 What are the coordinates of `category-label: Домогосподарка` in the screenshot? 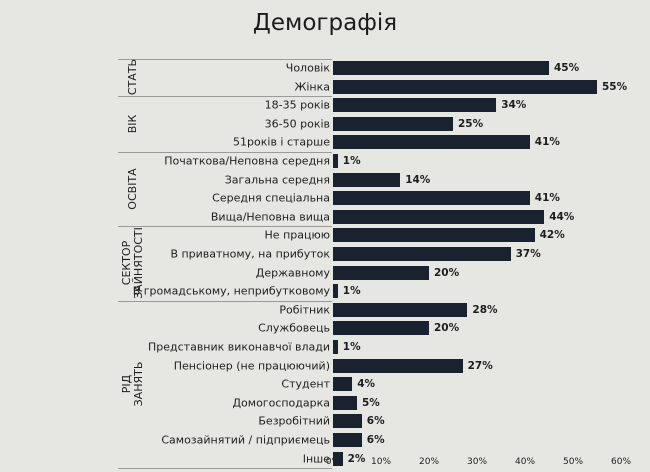 It's located at (281, 403).